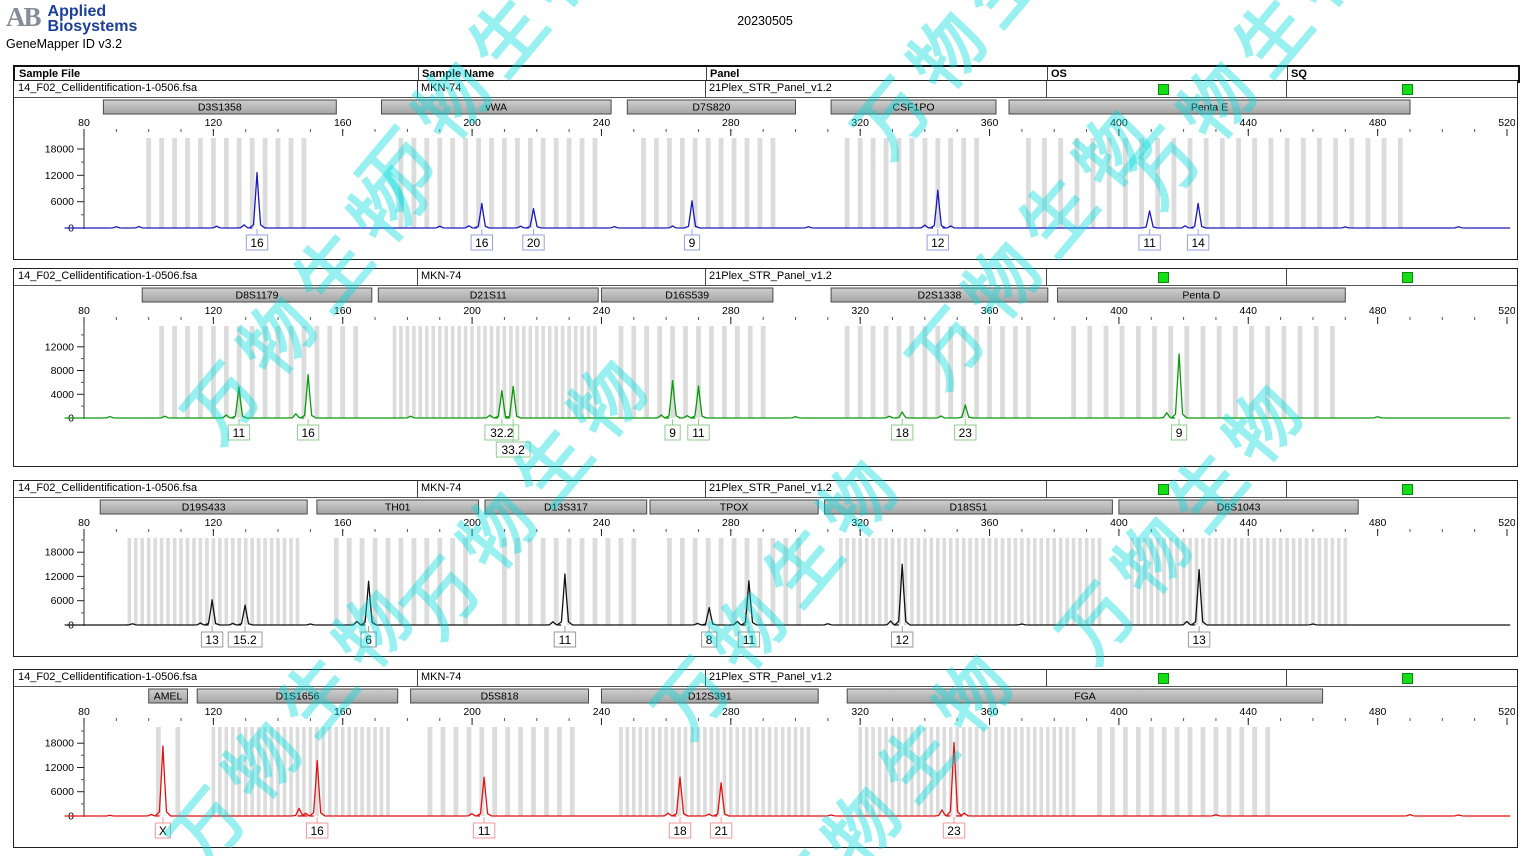 Image resolution: width=1527 pixels, height=856 pixels. Describe the element at coordinates (1407, 678) in the screenshot. I see `sq-pass-indicator` at that location.